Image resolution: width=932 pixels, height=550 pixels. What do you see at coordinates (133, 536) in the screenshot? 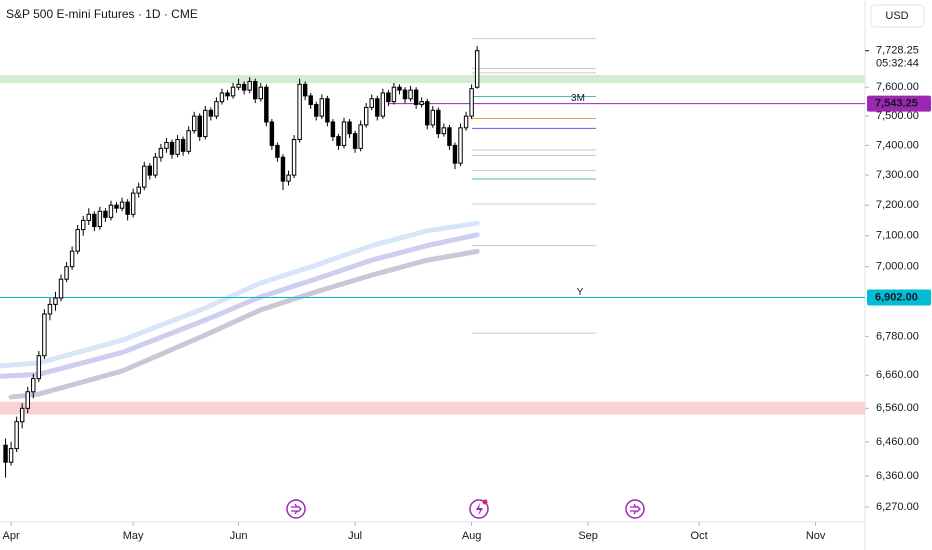
I see `x-tick-label: May` at bounding box center [133, 536].